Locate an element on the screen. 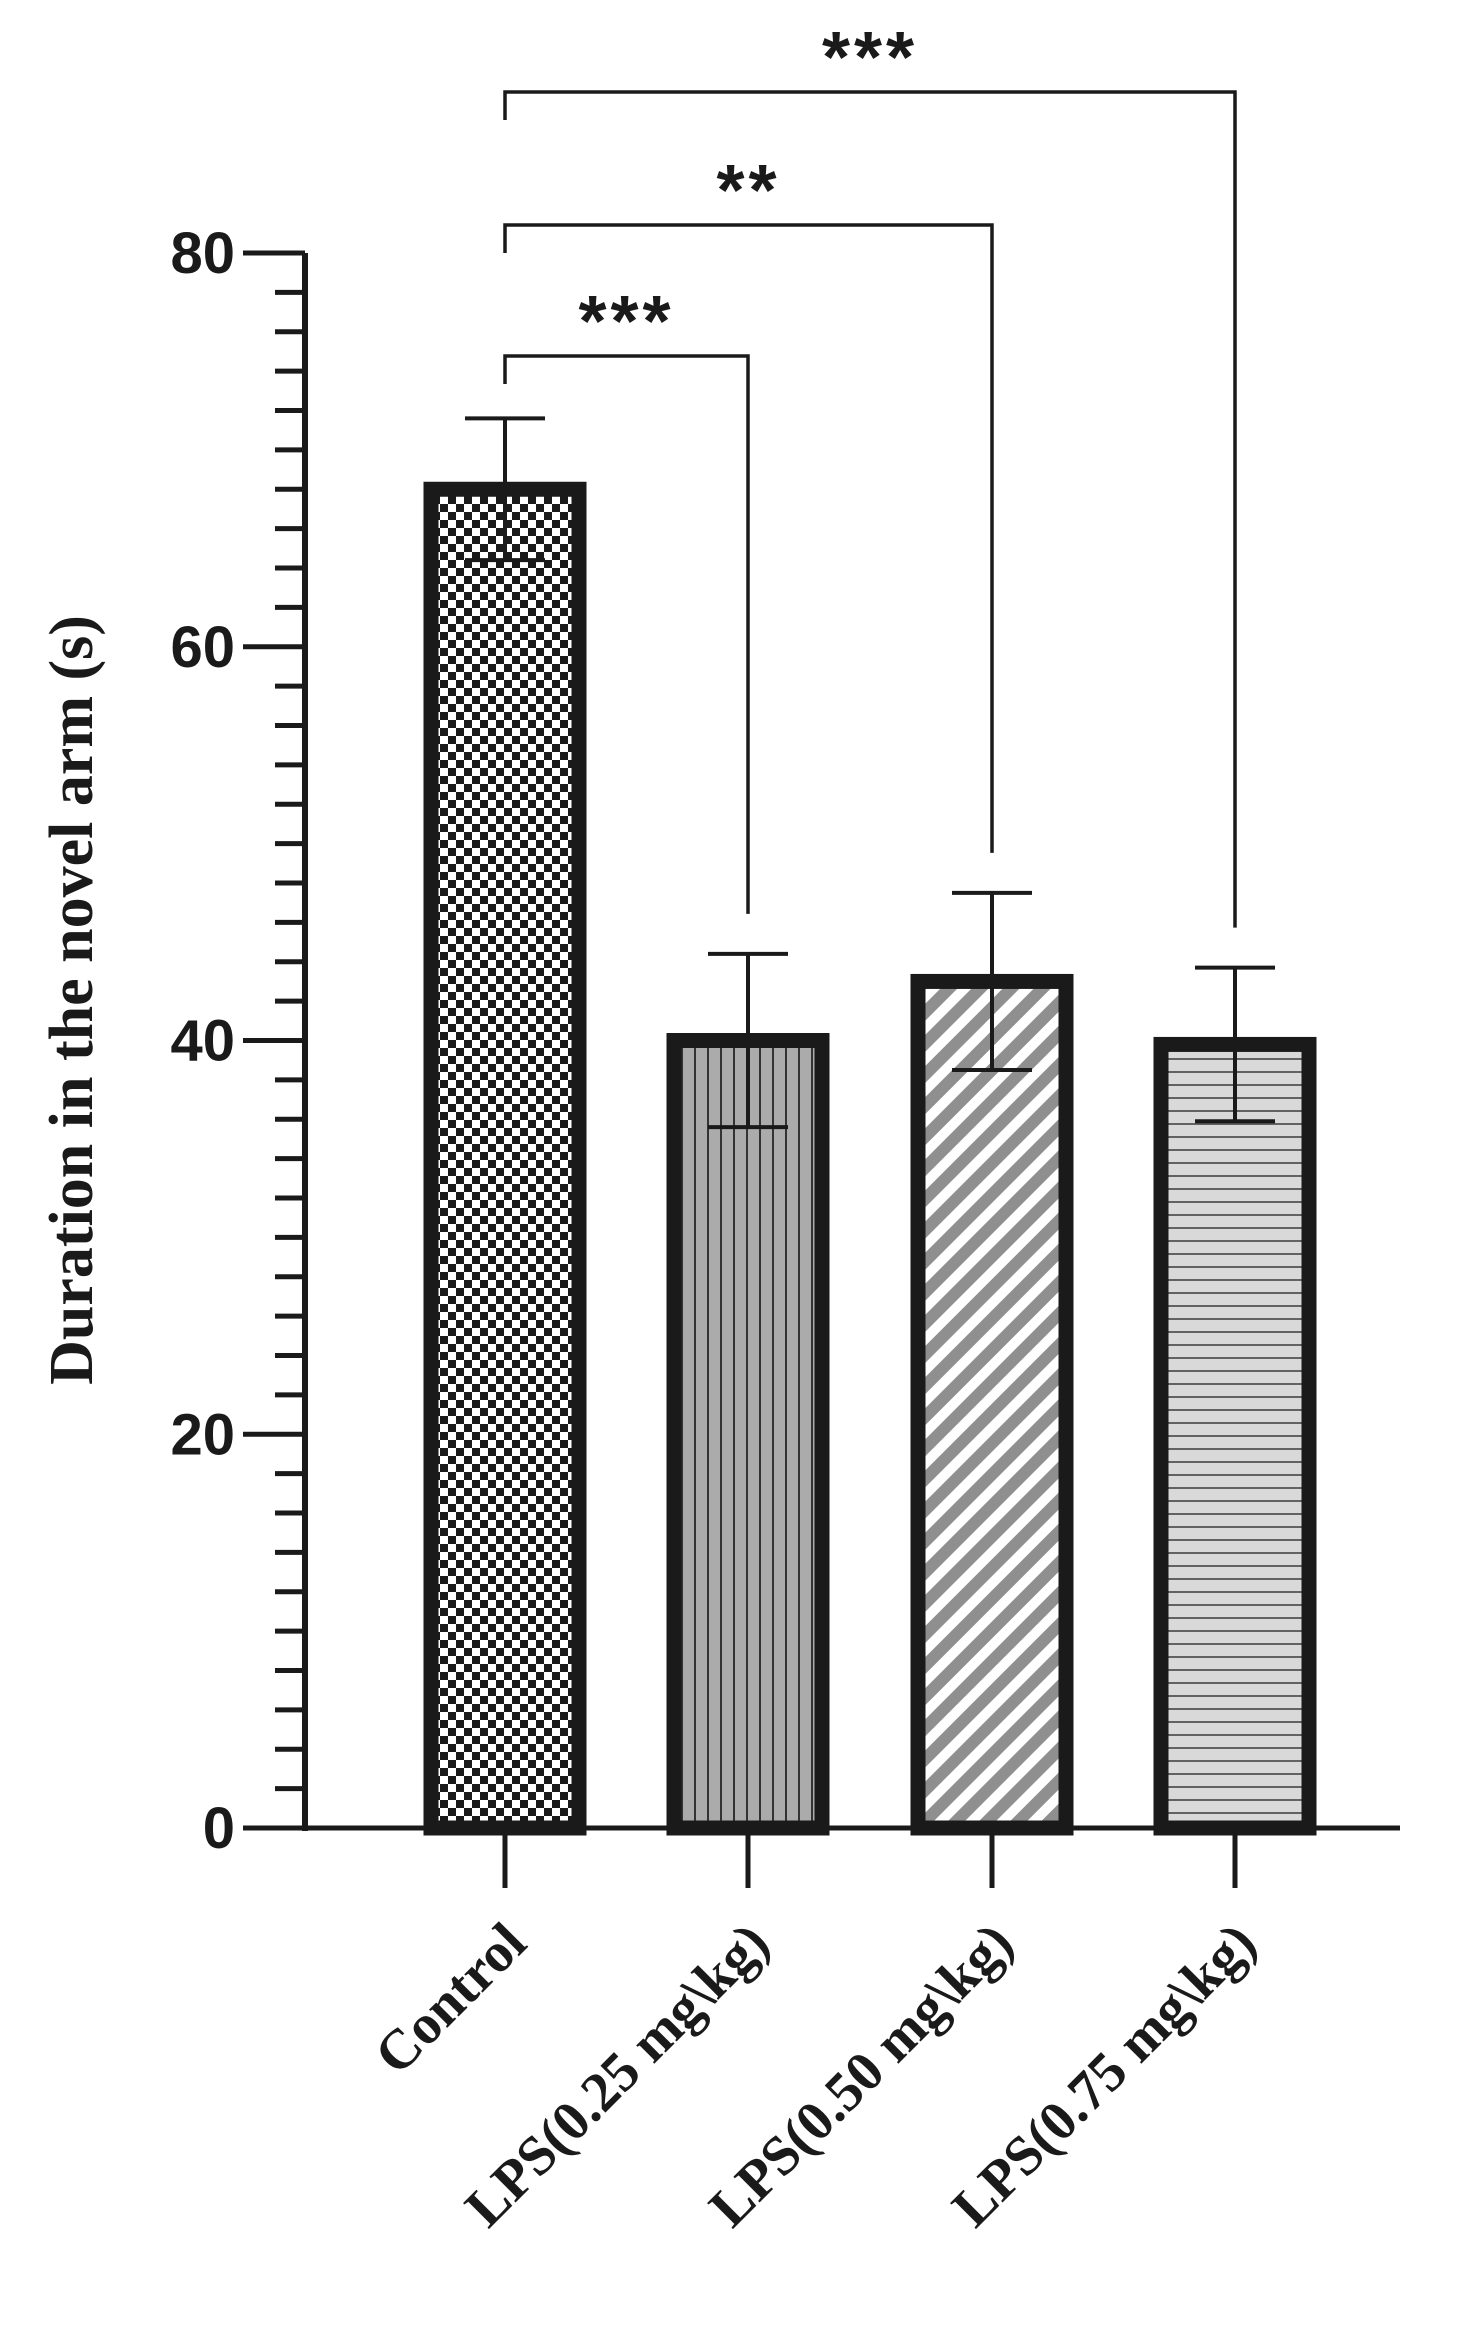  significance-label: ** is located at coordinates (748, 191).